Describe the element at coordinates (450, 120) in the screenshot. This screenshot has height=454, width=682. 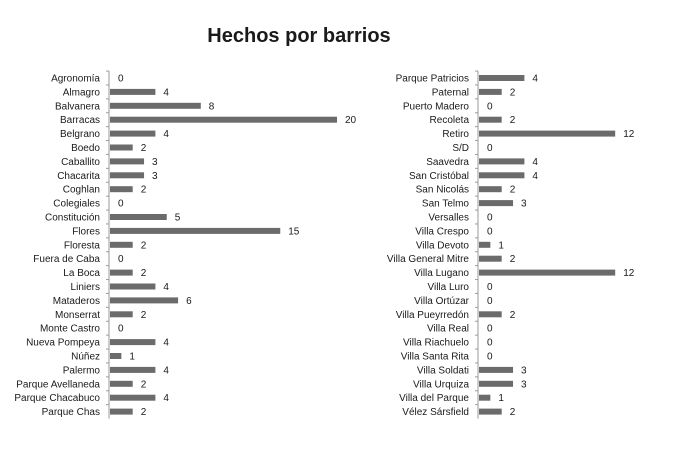
I see `category-label: Recoleta` at that location.